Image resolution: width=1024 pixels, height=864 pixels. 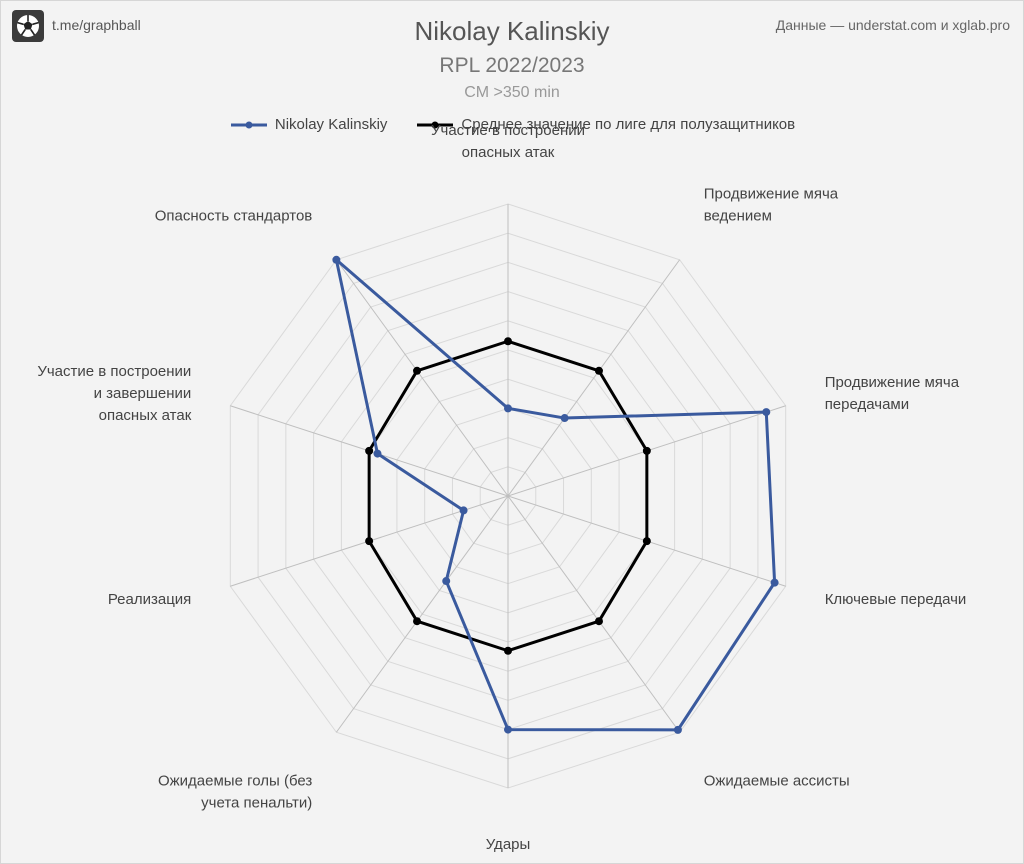 What do you see at coordinates (28, 26) in the screenshot?
I see `soccer-ball-icon` at bounding box center [28, 26].